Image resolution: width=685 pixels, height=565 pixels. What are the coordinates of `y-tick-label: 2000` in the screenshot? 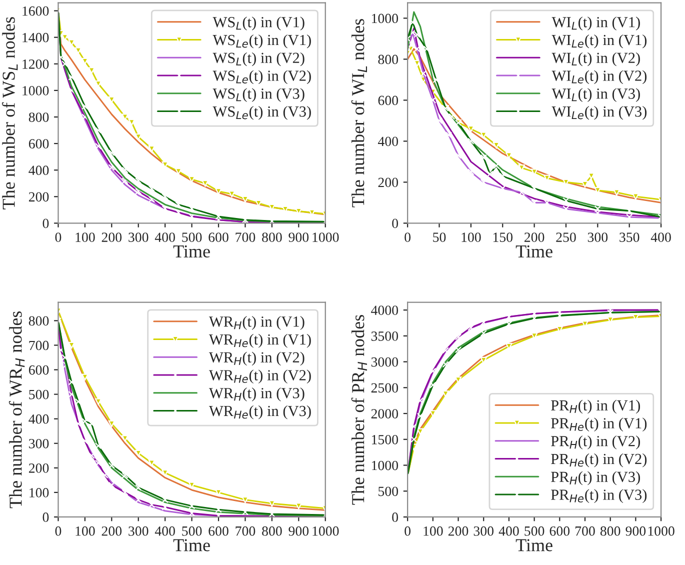 It's located at (384, 413).